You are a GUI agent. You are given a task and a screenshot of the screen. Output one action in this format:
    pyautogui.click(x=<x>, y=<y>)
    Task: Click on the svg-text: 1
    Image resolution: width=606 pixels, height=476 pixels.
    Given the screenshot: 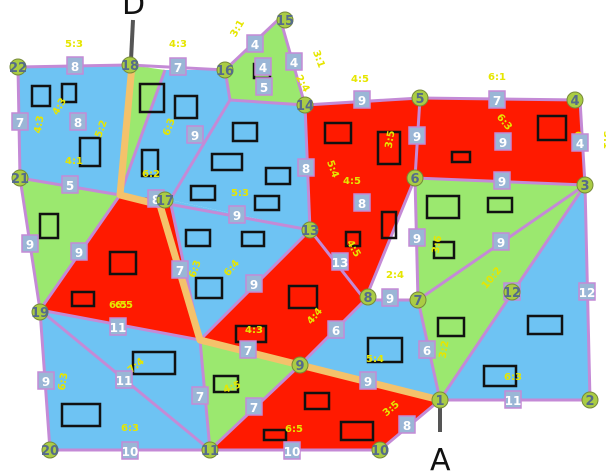 What is the action you would take?
    pyautogui.click(x=439, y=401)
    